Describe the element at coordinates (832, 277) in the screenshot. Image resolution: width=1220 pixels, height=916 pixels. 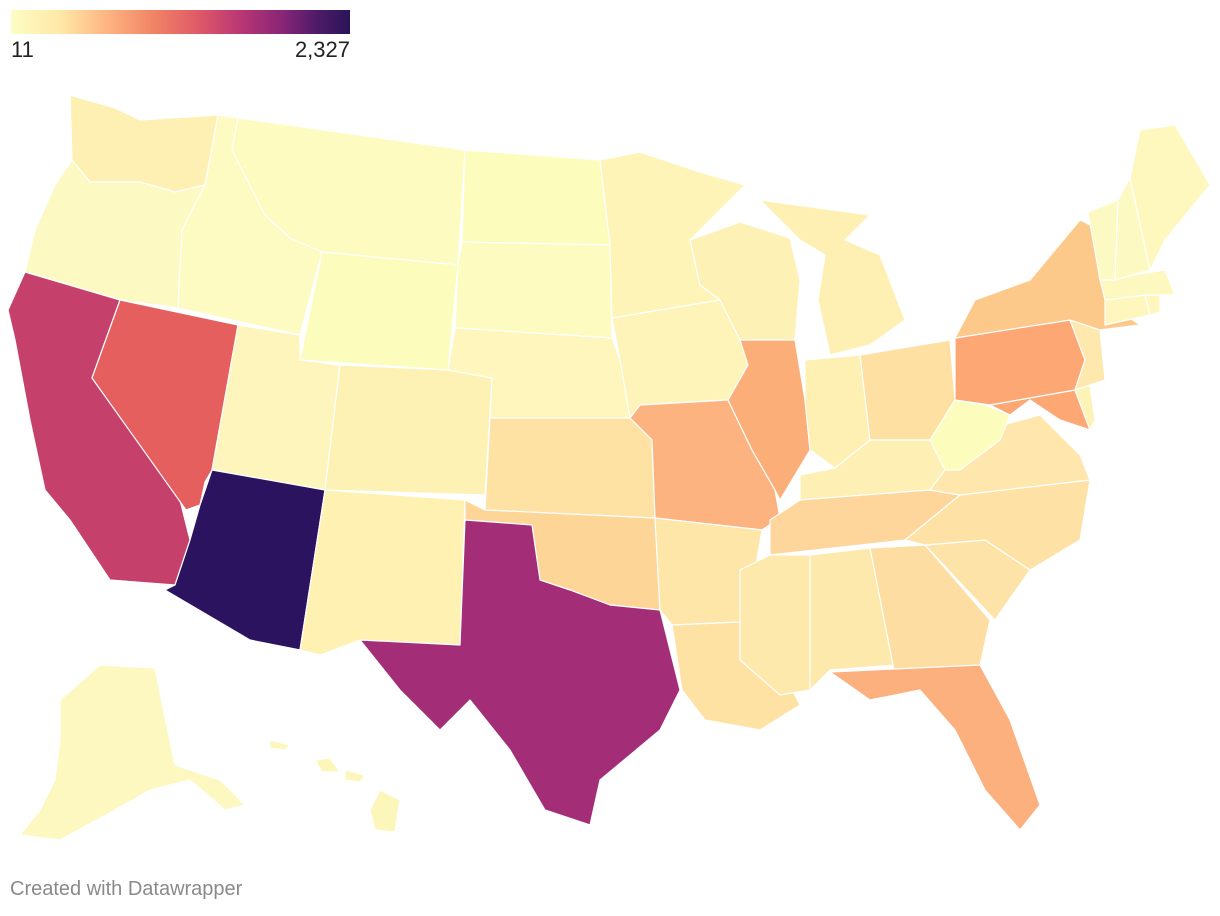
I see `state-mi` at that location.